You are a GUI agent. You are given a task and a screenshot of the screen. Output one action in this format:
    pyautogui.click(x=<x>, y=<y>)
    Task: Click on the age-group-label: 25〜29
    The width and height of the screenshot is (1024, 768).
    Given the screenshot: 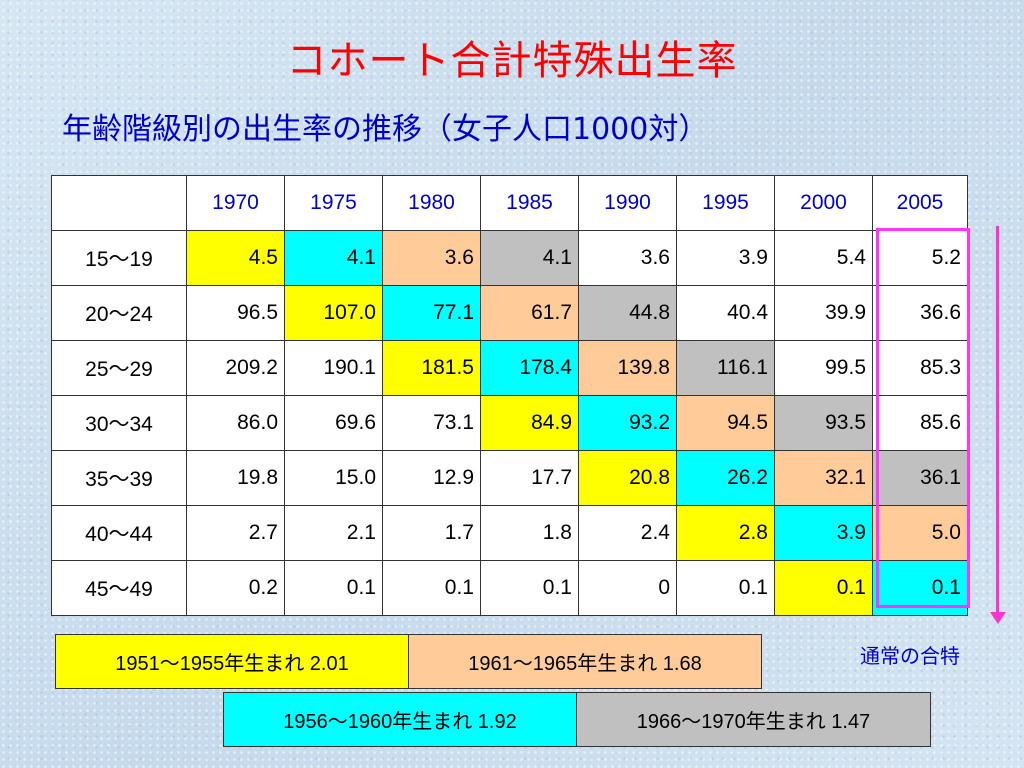 What is the action you would take?
    pyautogui.click(x=119, y=368)
    